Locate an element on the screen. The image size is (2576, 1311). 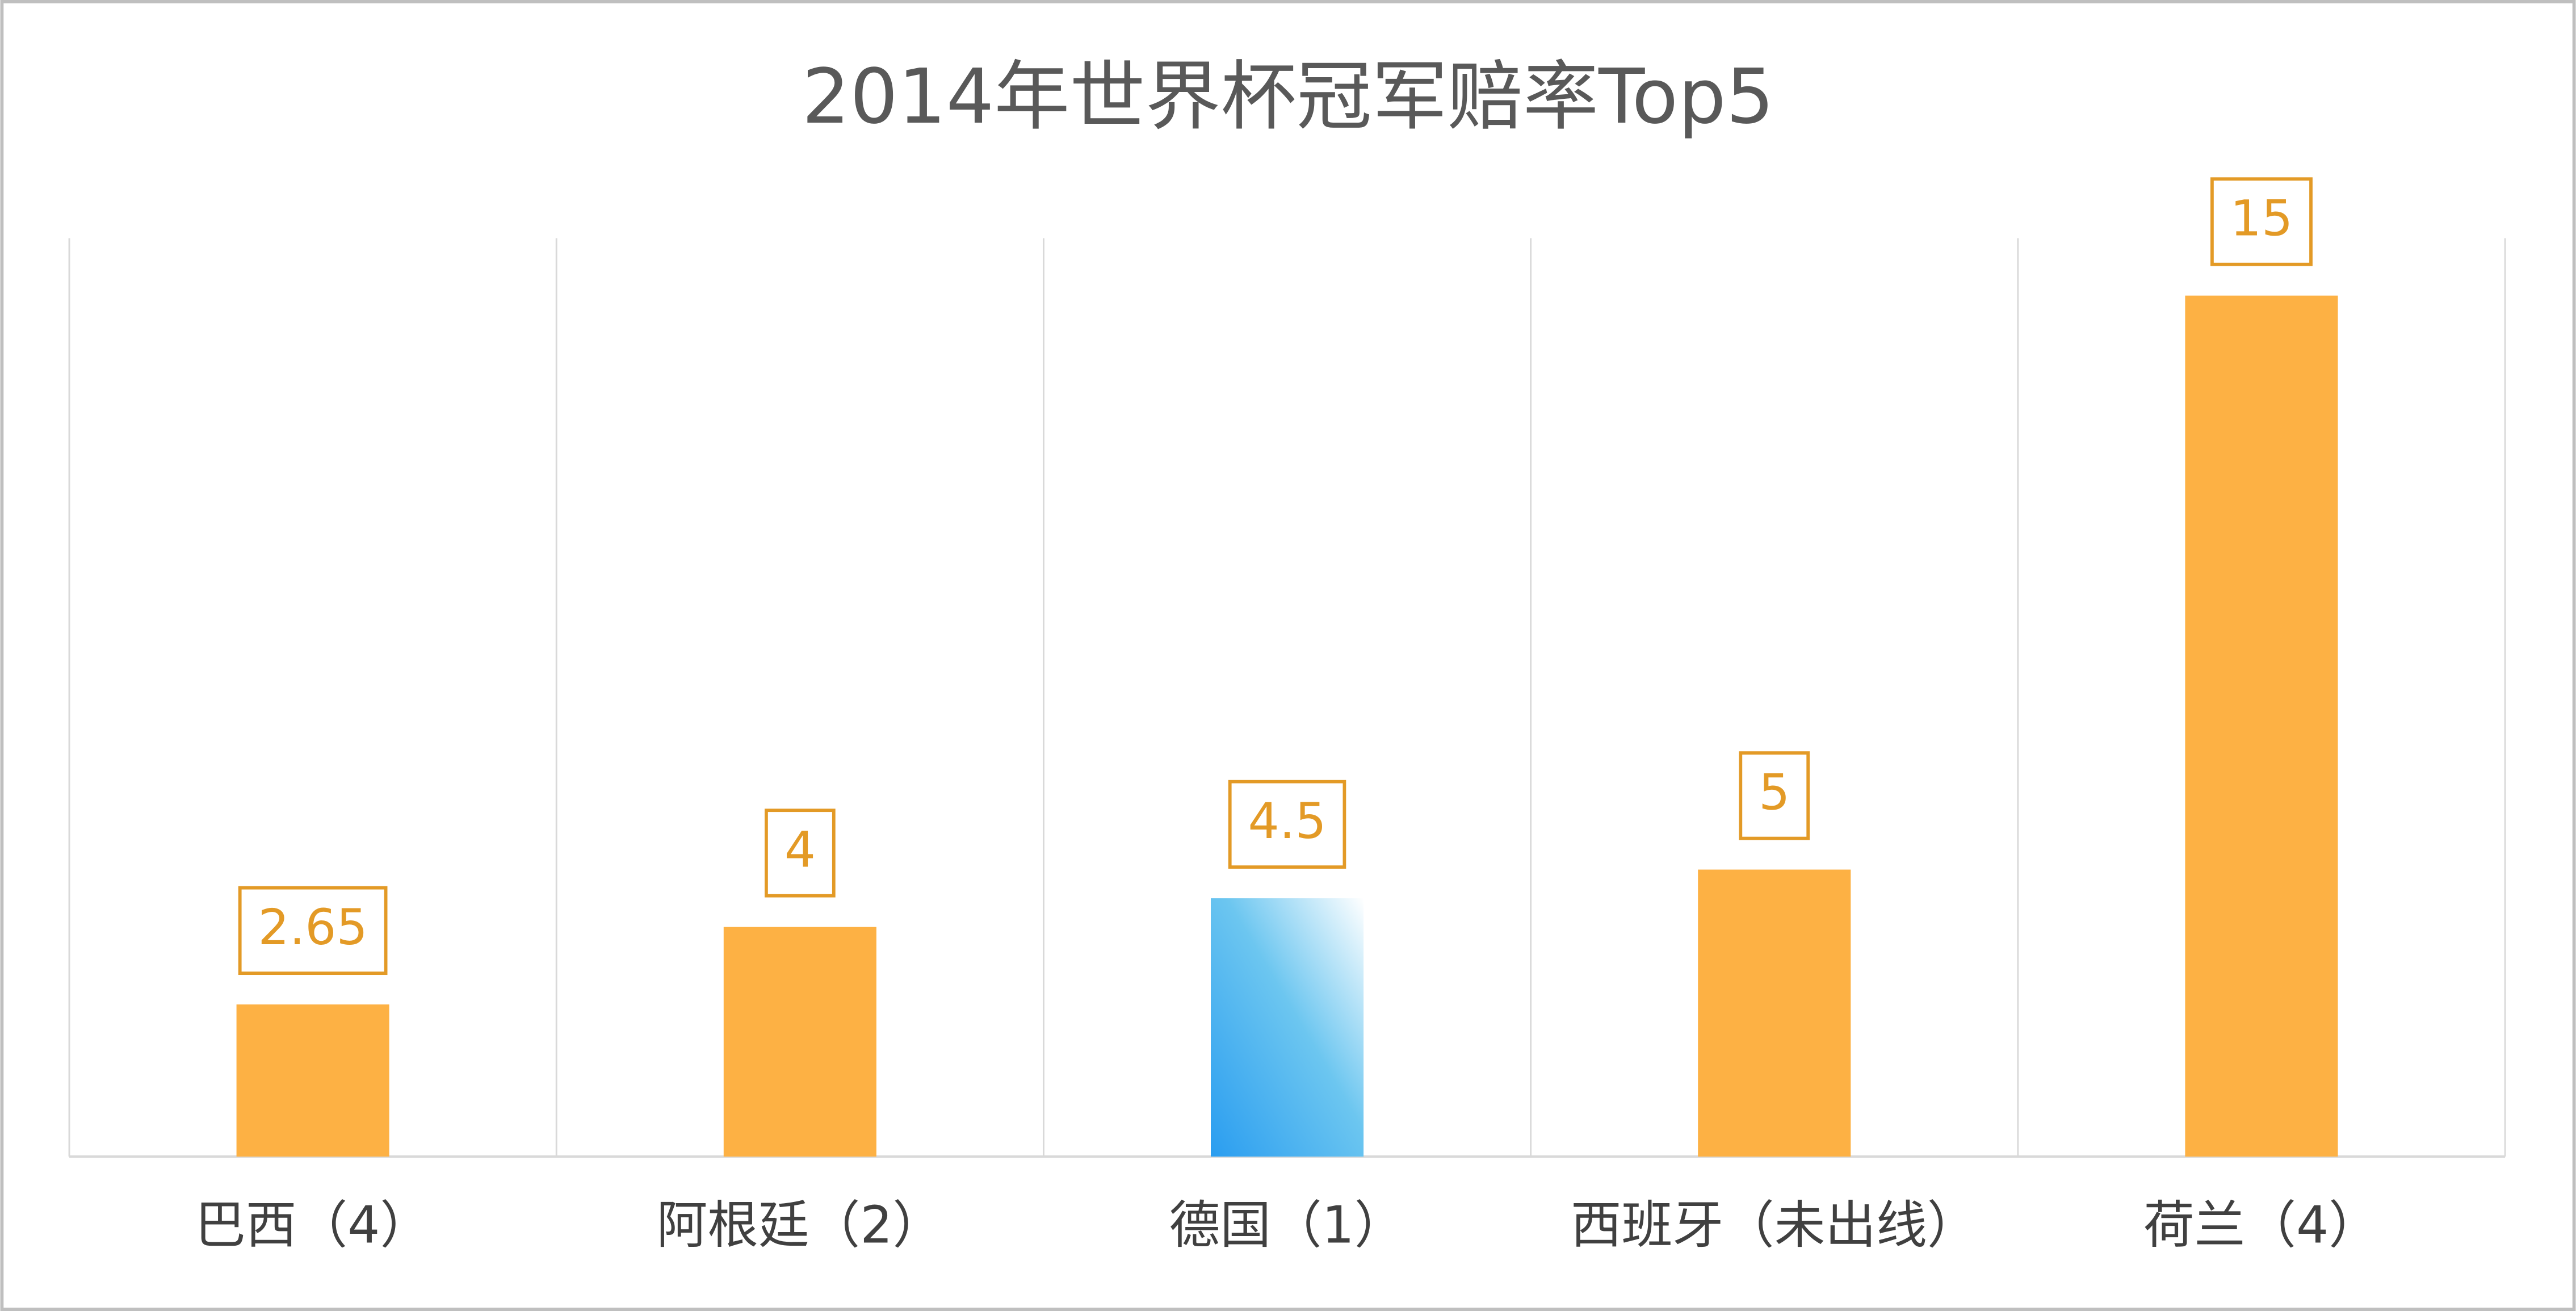
x-tick-label: 德国（1） is located at coordinates (1288, 1226).